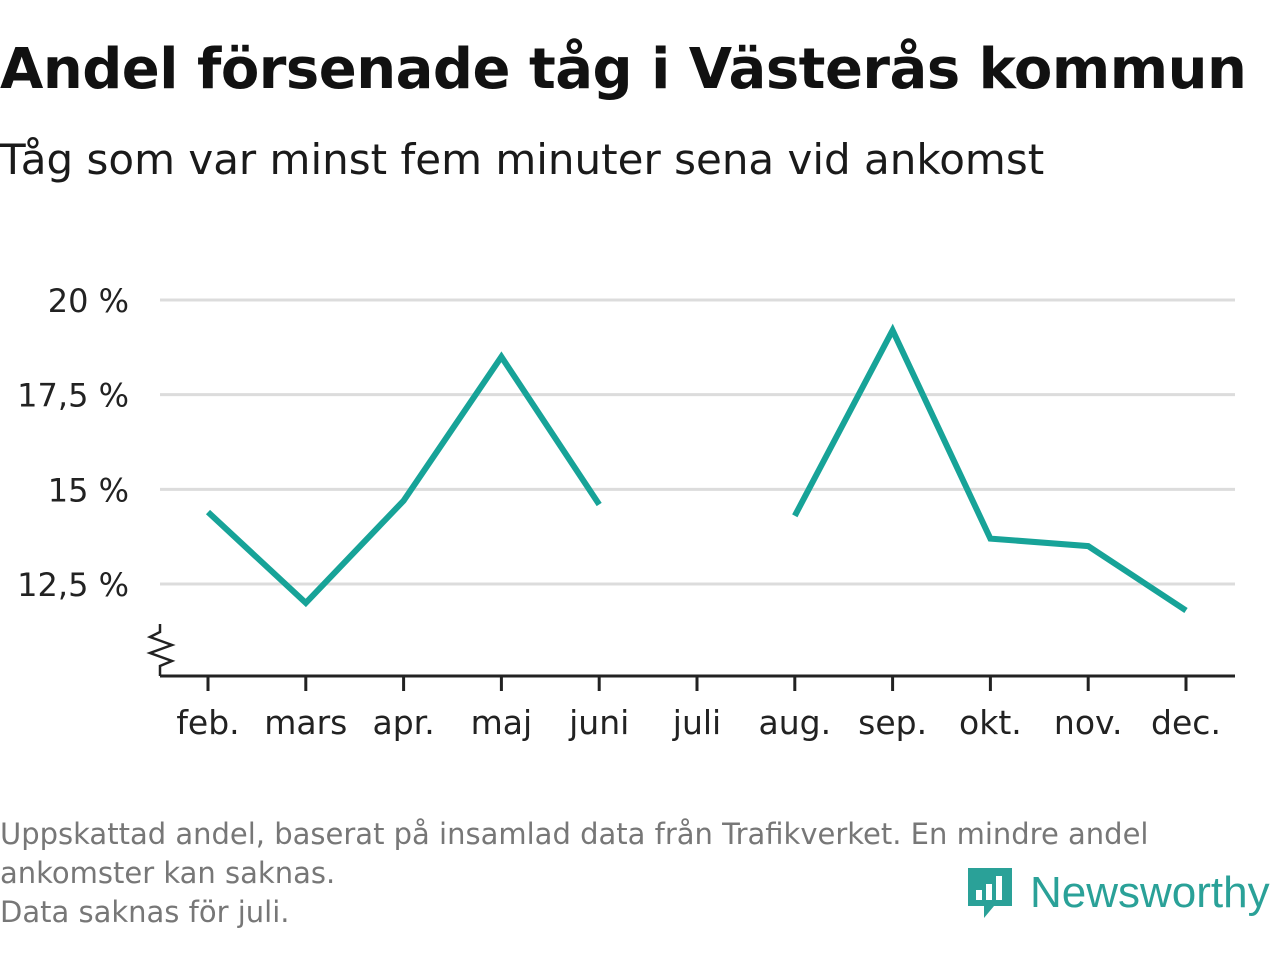  Describe the element at coordinates (623, 69) in the screenshot. I see `chart-title: Andel försenade tåg i Västerås kommun` at that location.